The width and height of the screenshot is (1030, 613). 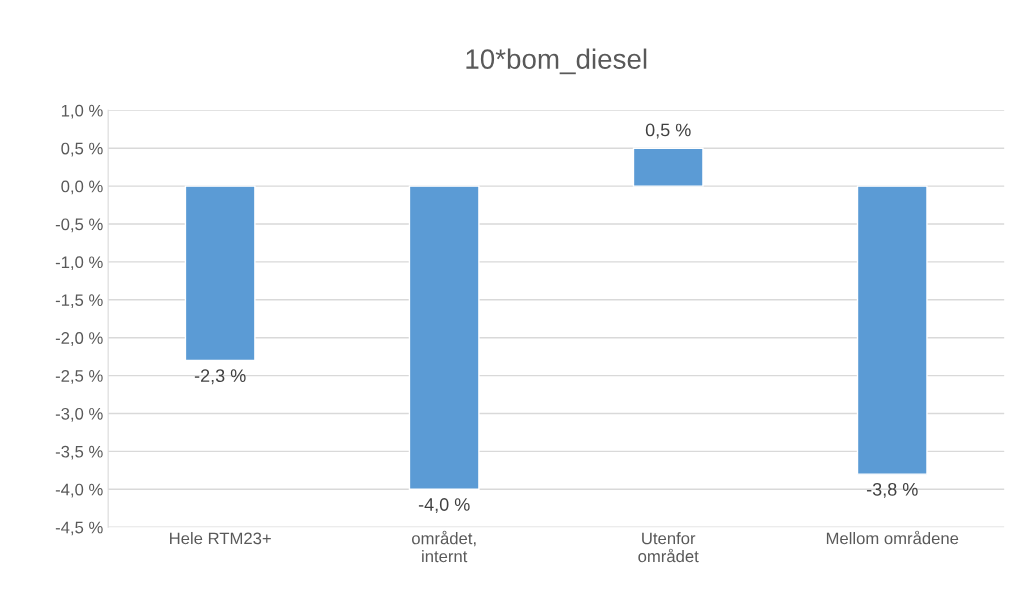 I want to click on x-tick-label: området, internt, so click(x=444, y=546).